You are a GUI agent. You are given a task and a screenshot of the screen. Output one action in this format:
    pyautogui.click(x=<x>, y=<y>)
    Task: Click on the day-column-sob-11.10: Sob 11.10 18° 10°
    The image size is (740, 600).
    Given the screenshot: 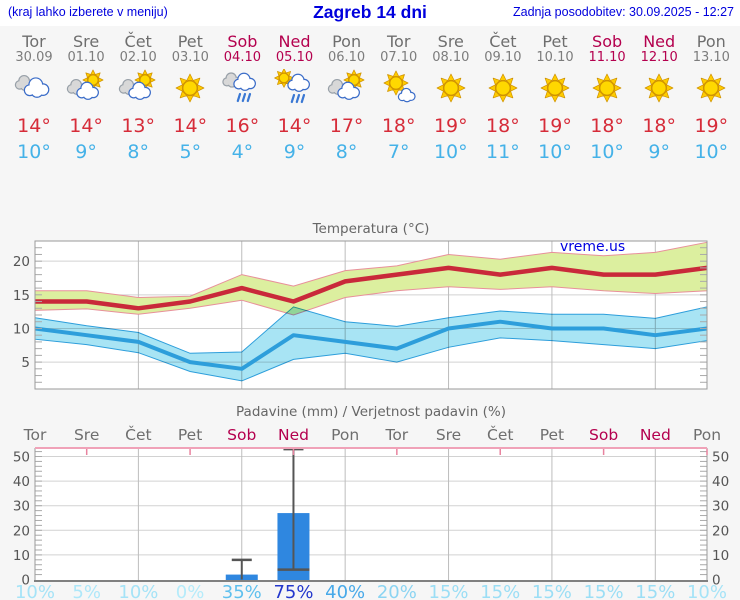 What is the action you would take?
    pyautogui.click(x=607, y=95)
    